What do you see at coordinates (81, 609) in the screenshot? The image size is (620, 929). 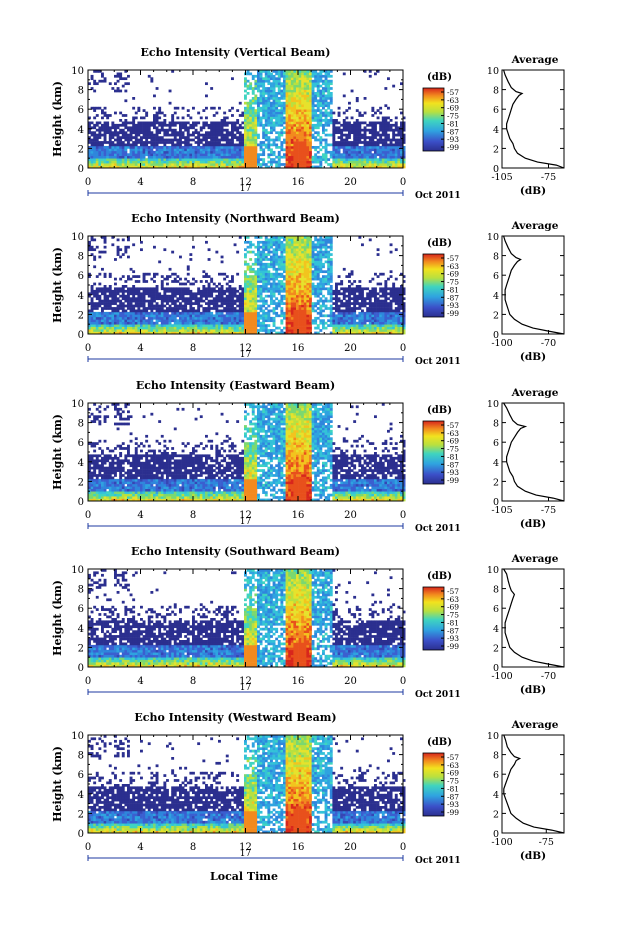 I see `y-tick-label: 6` at bounding box center [81, 609].